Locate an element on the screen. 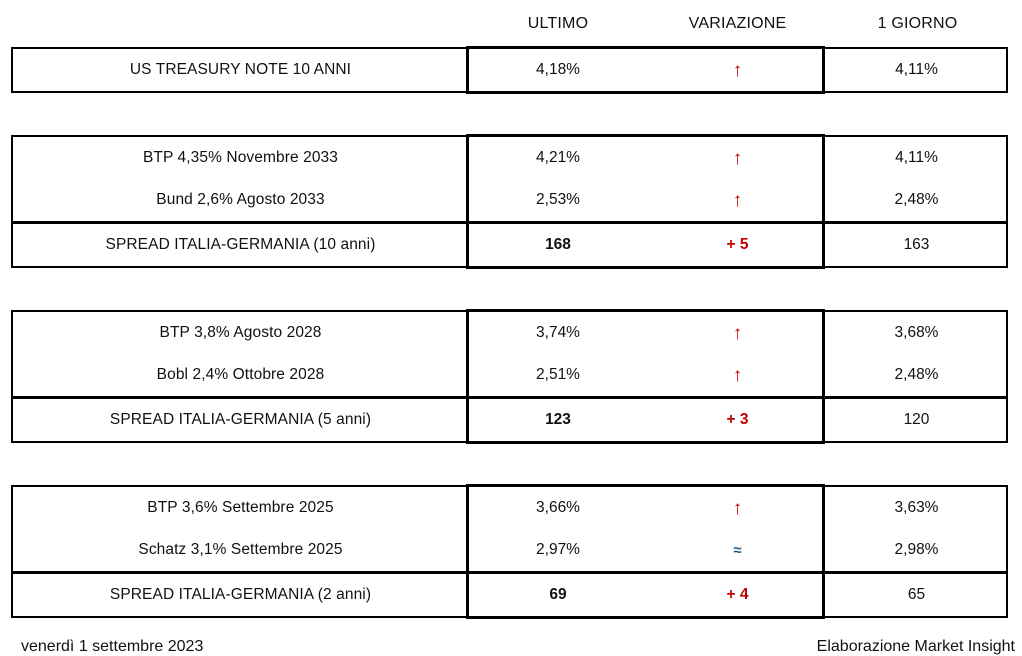 Image resolution: width=1022 pixels, height=656 pixels. giorno-value-cell: 120 is located at coordinates (916, 419).